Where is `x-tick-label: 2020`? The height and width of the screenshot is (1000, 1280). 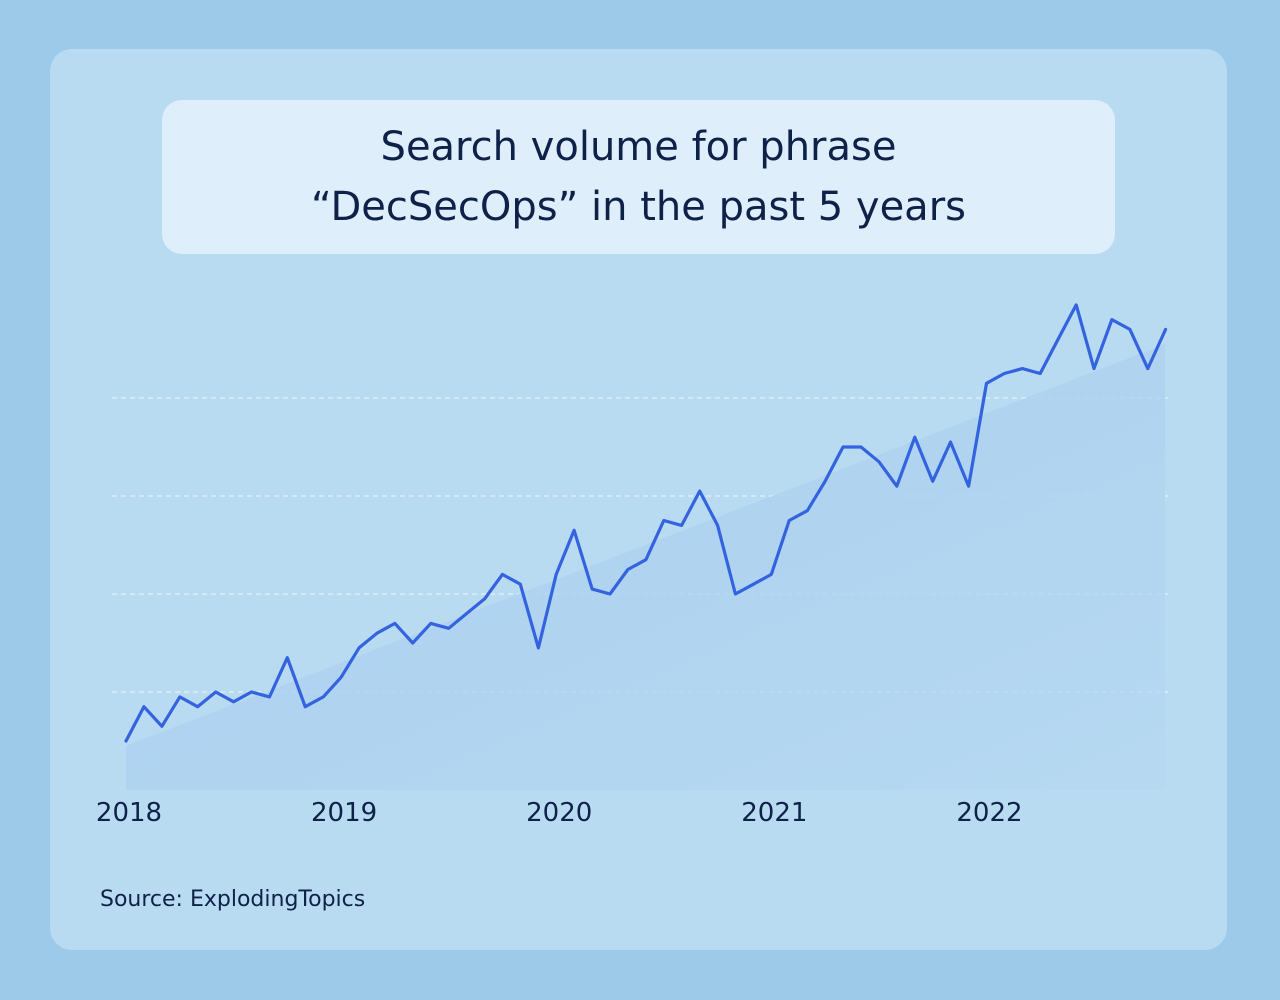 x-tick-label: 2020 is located at coordinates (559, 813).